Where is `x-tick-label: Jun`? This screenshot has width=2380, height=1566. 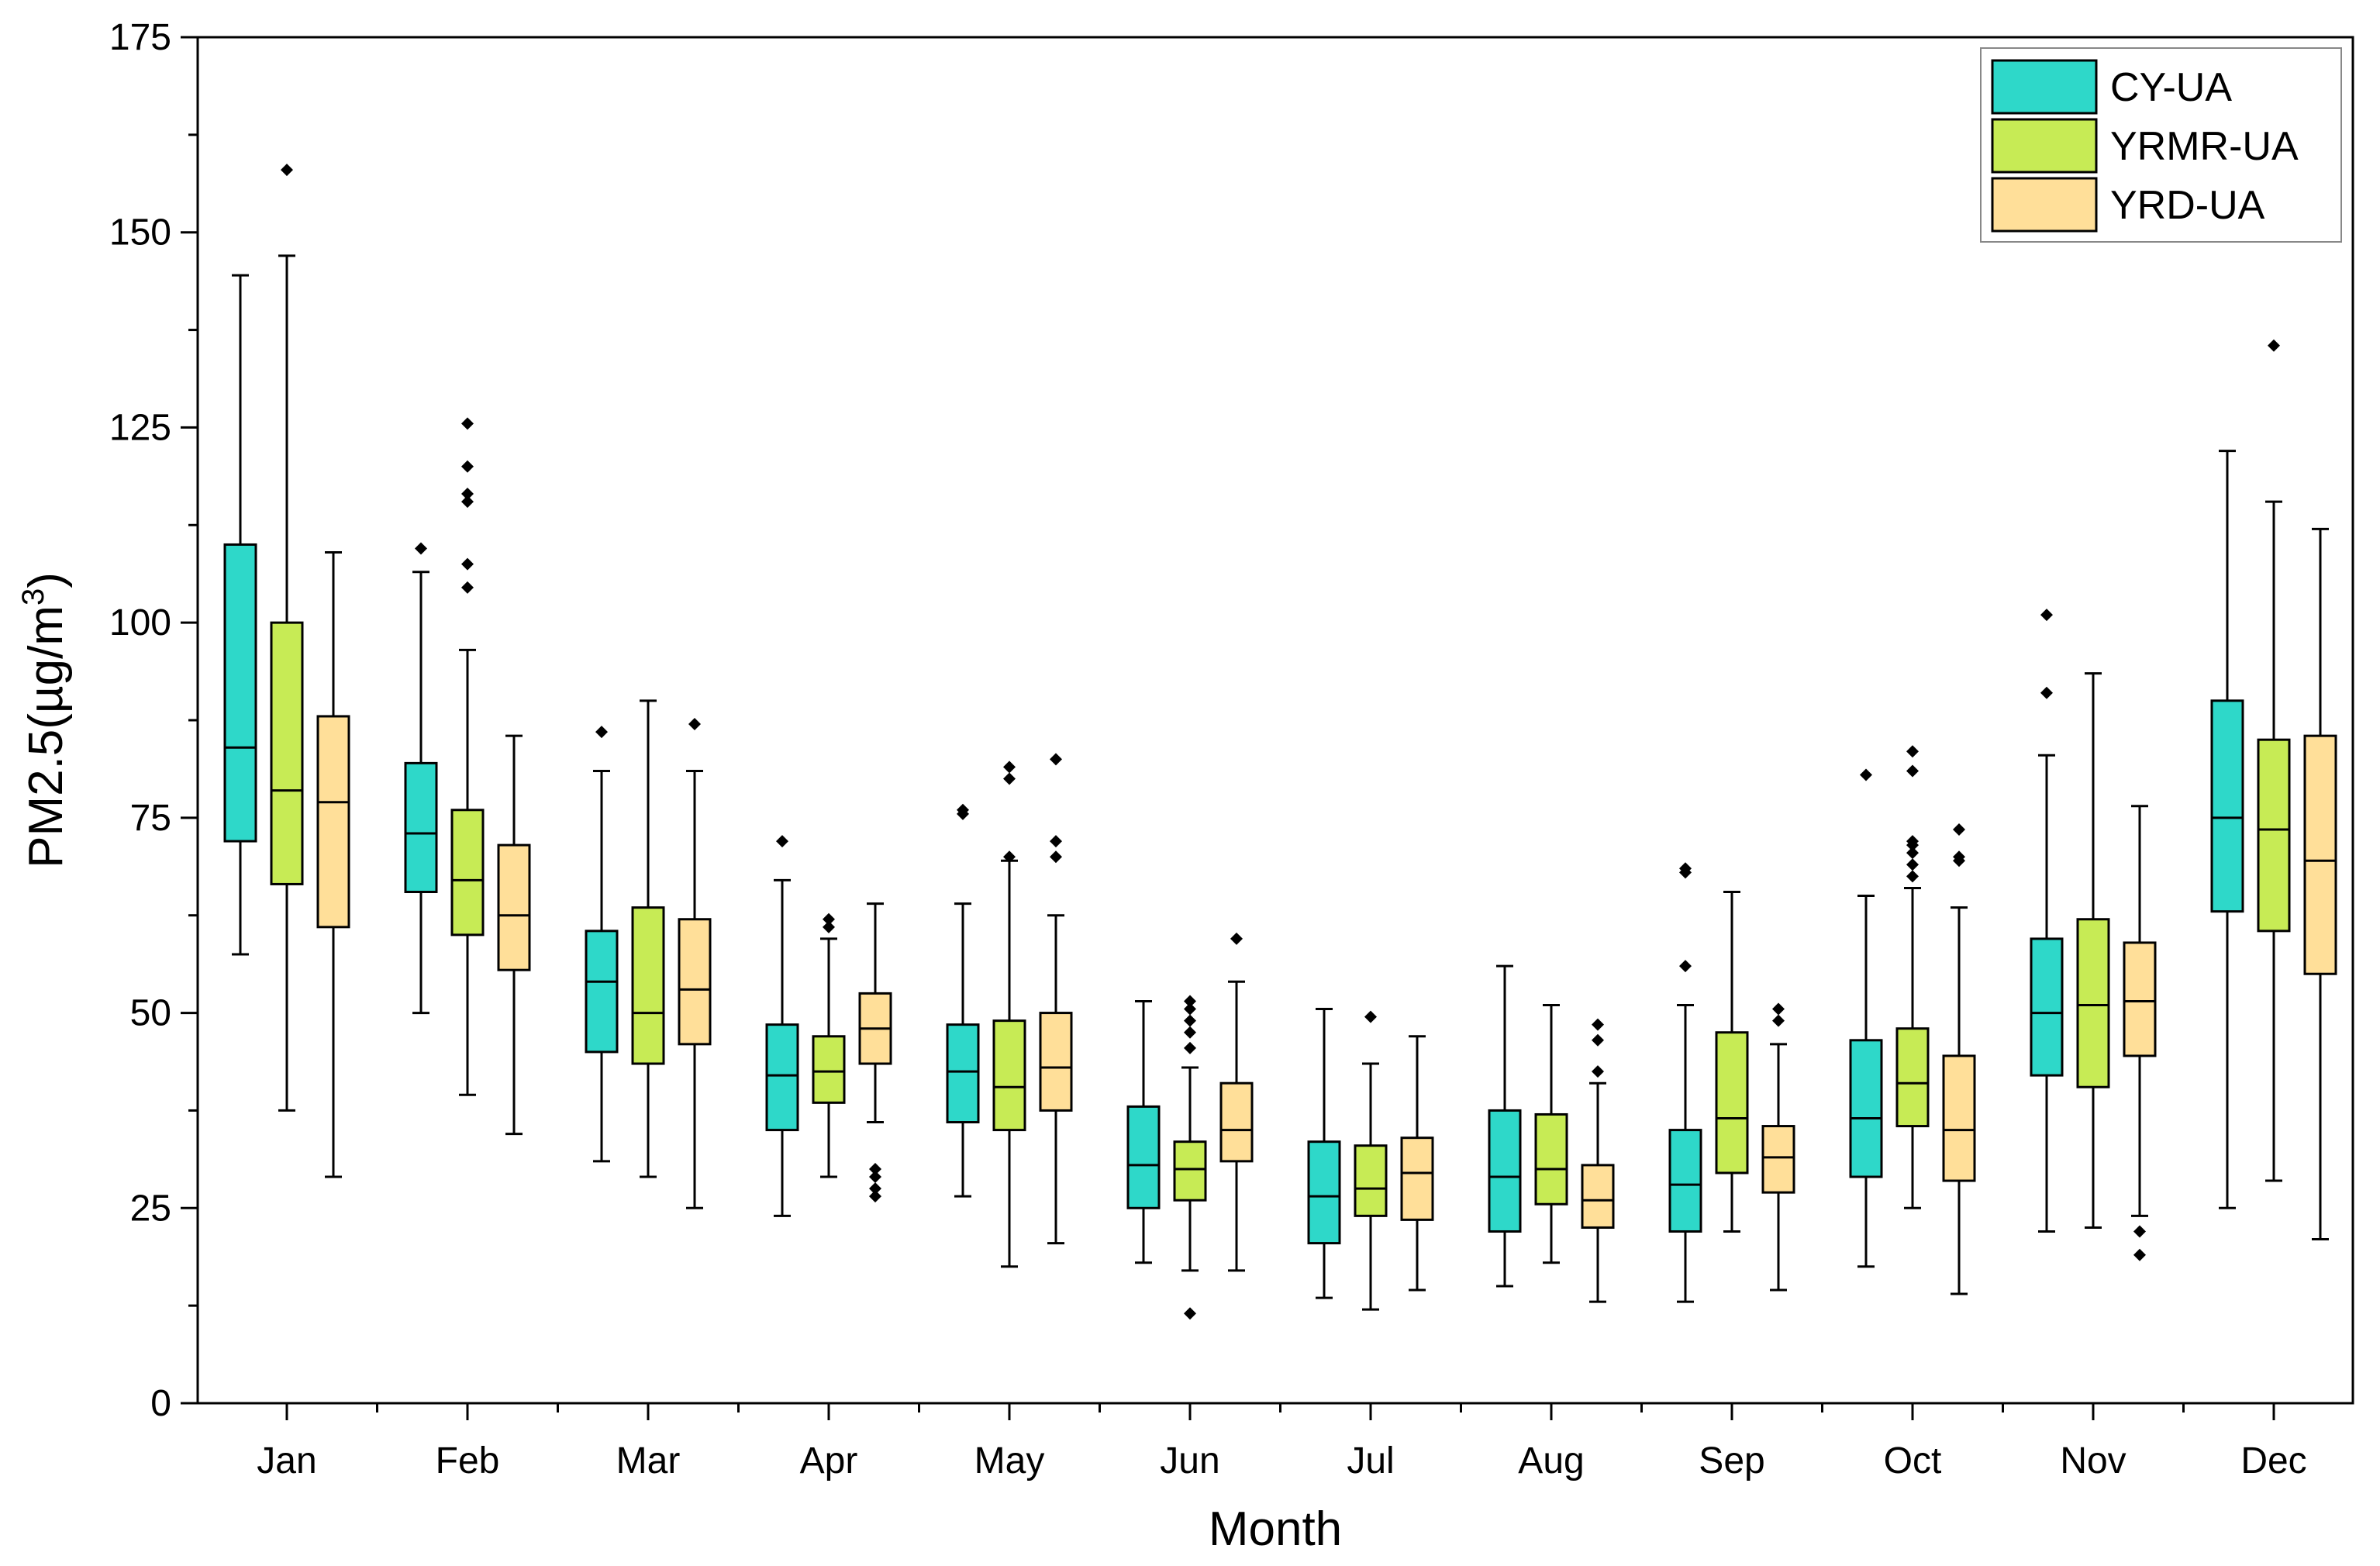 x-tick-label: Jun is located at coordinates (1190, 1460).